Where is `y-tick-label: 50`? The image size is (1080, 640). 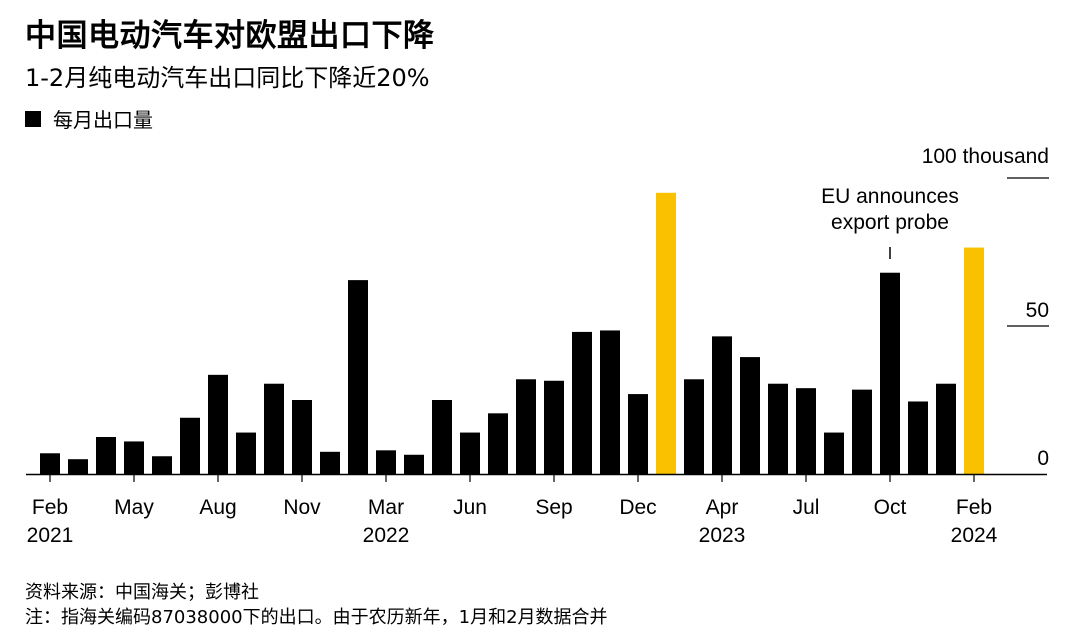
y-tick-label: 50 is located at coordinates (1037, 310).